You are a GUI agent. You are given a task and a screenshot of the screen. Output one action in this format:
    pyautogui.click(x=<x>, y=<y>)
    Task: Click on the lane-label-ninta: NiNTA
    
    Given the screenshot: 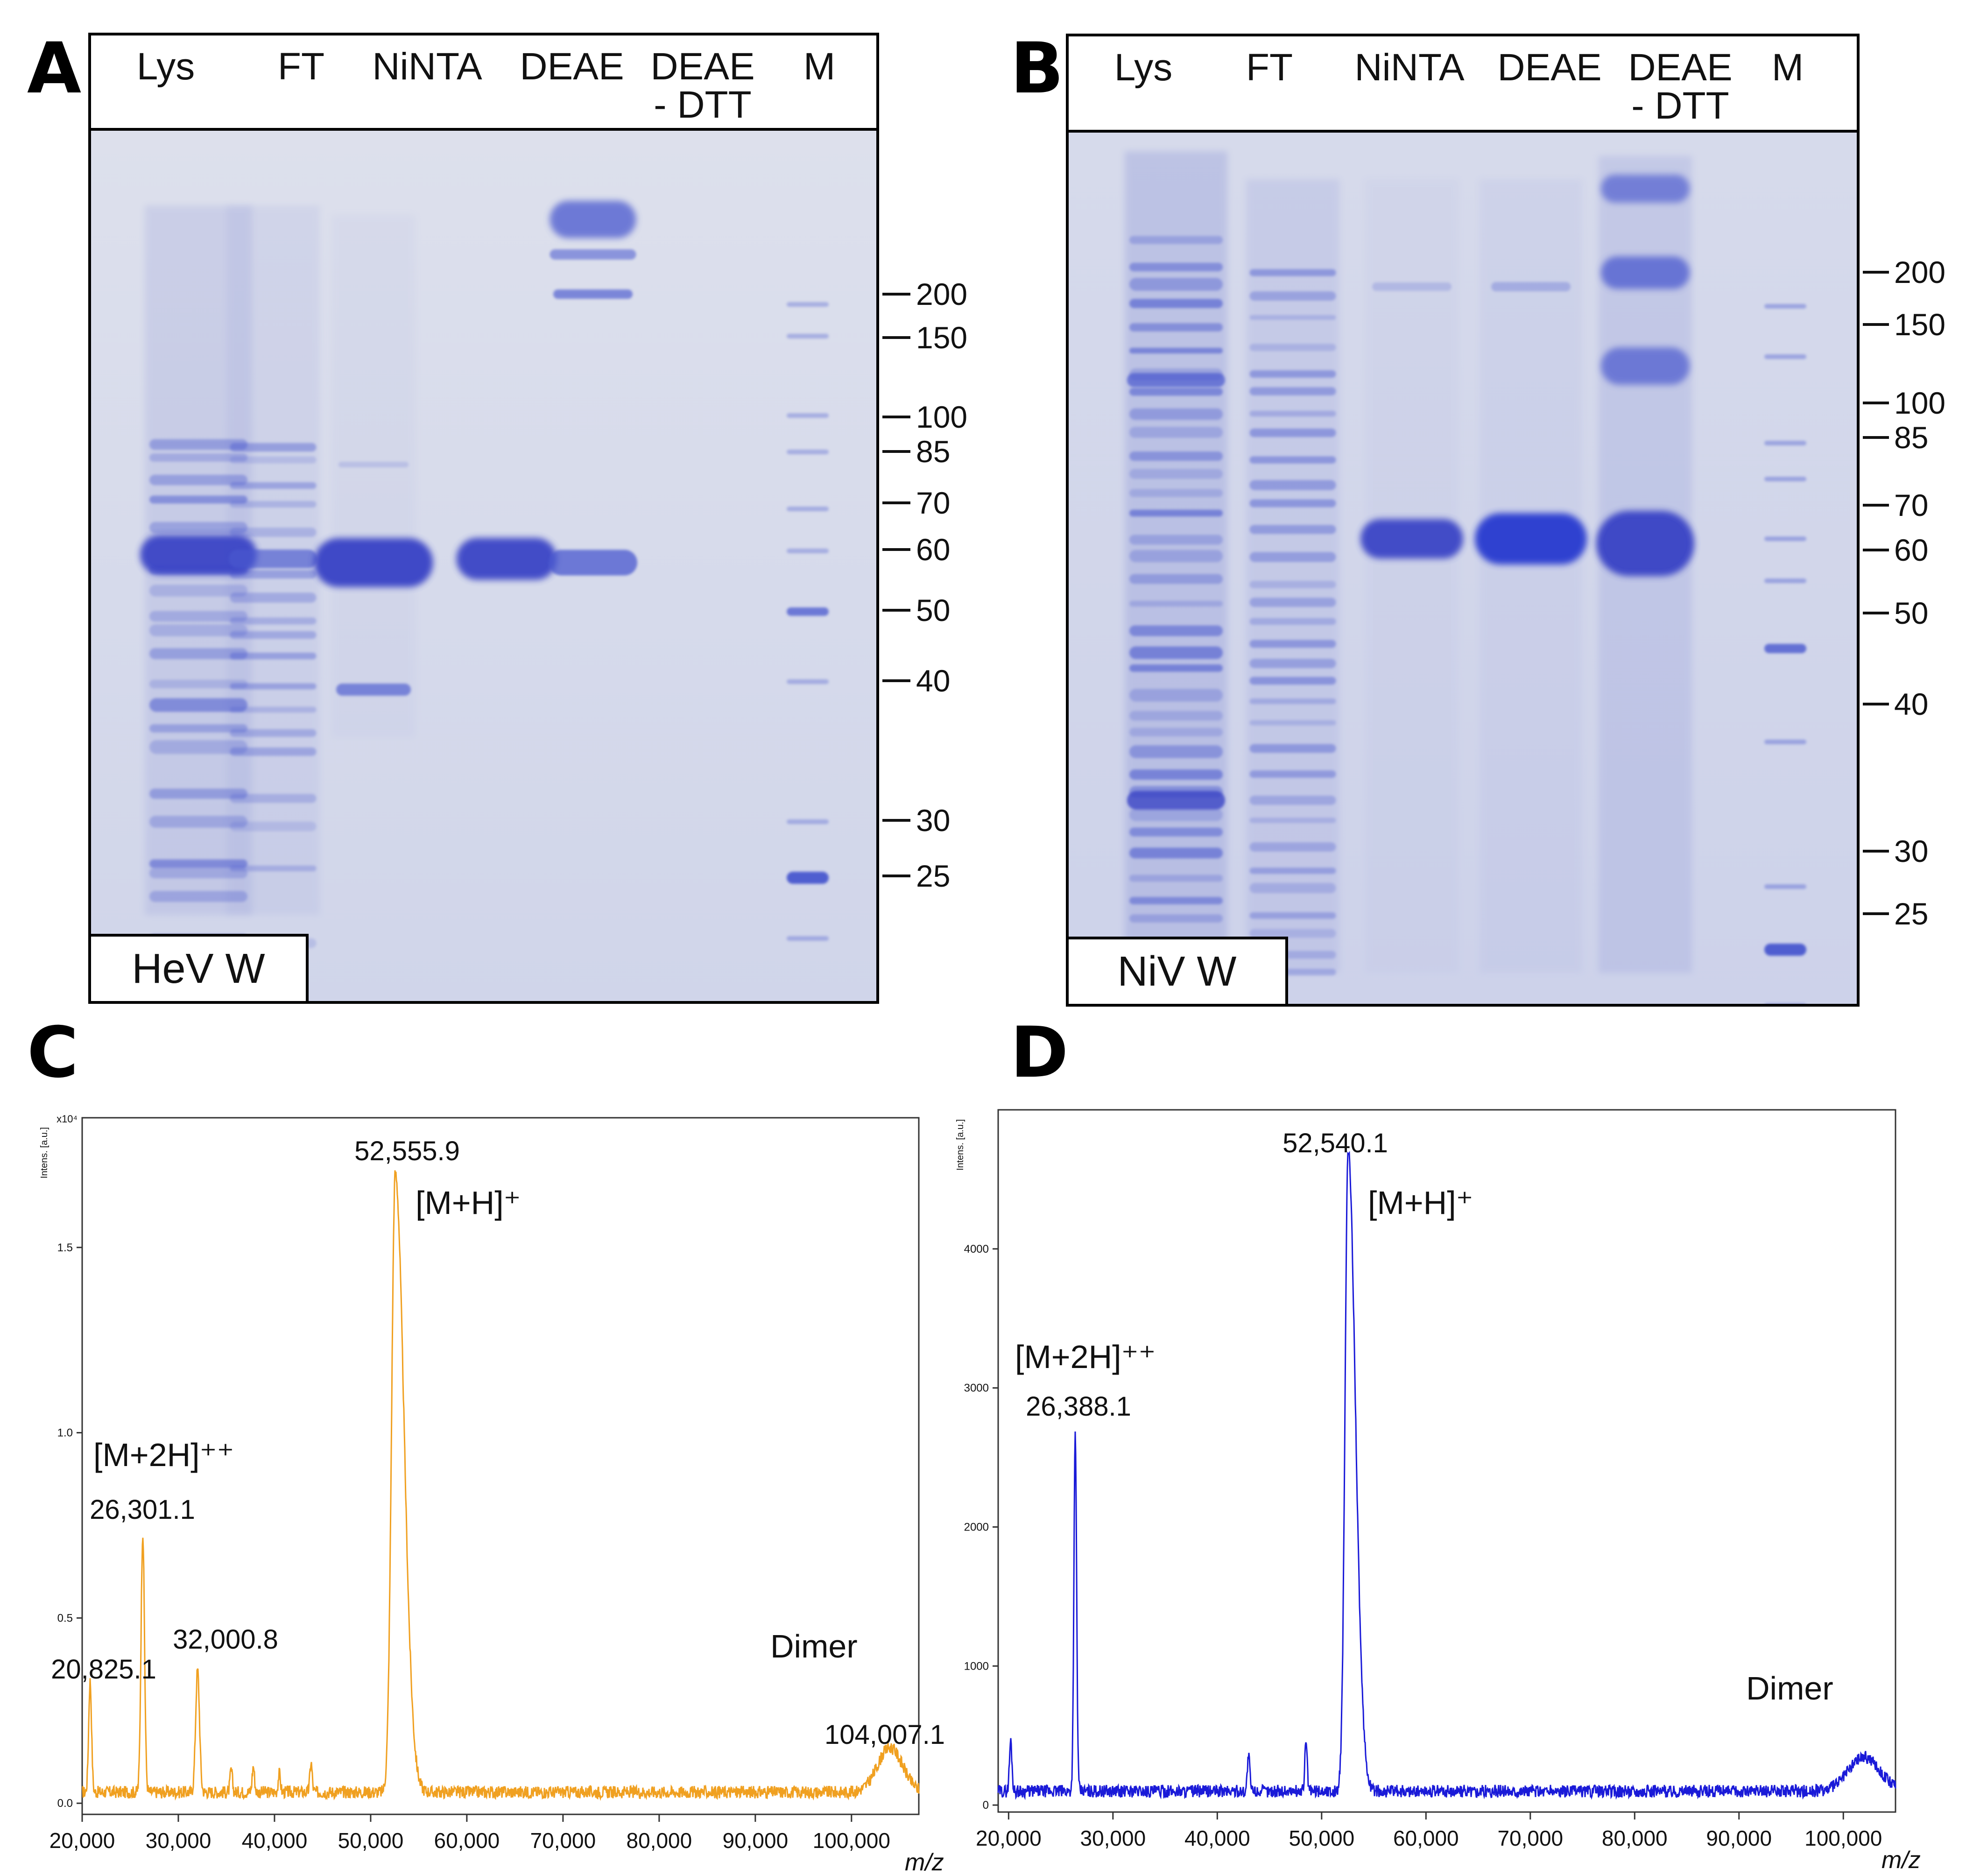 What is the action you would take?
    pyautogui.click(x=427, y=66)
    